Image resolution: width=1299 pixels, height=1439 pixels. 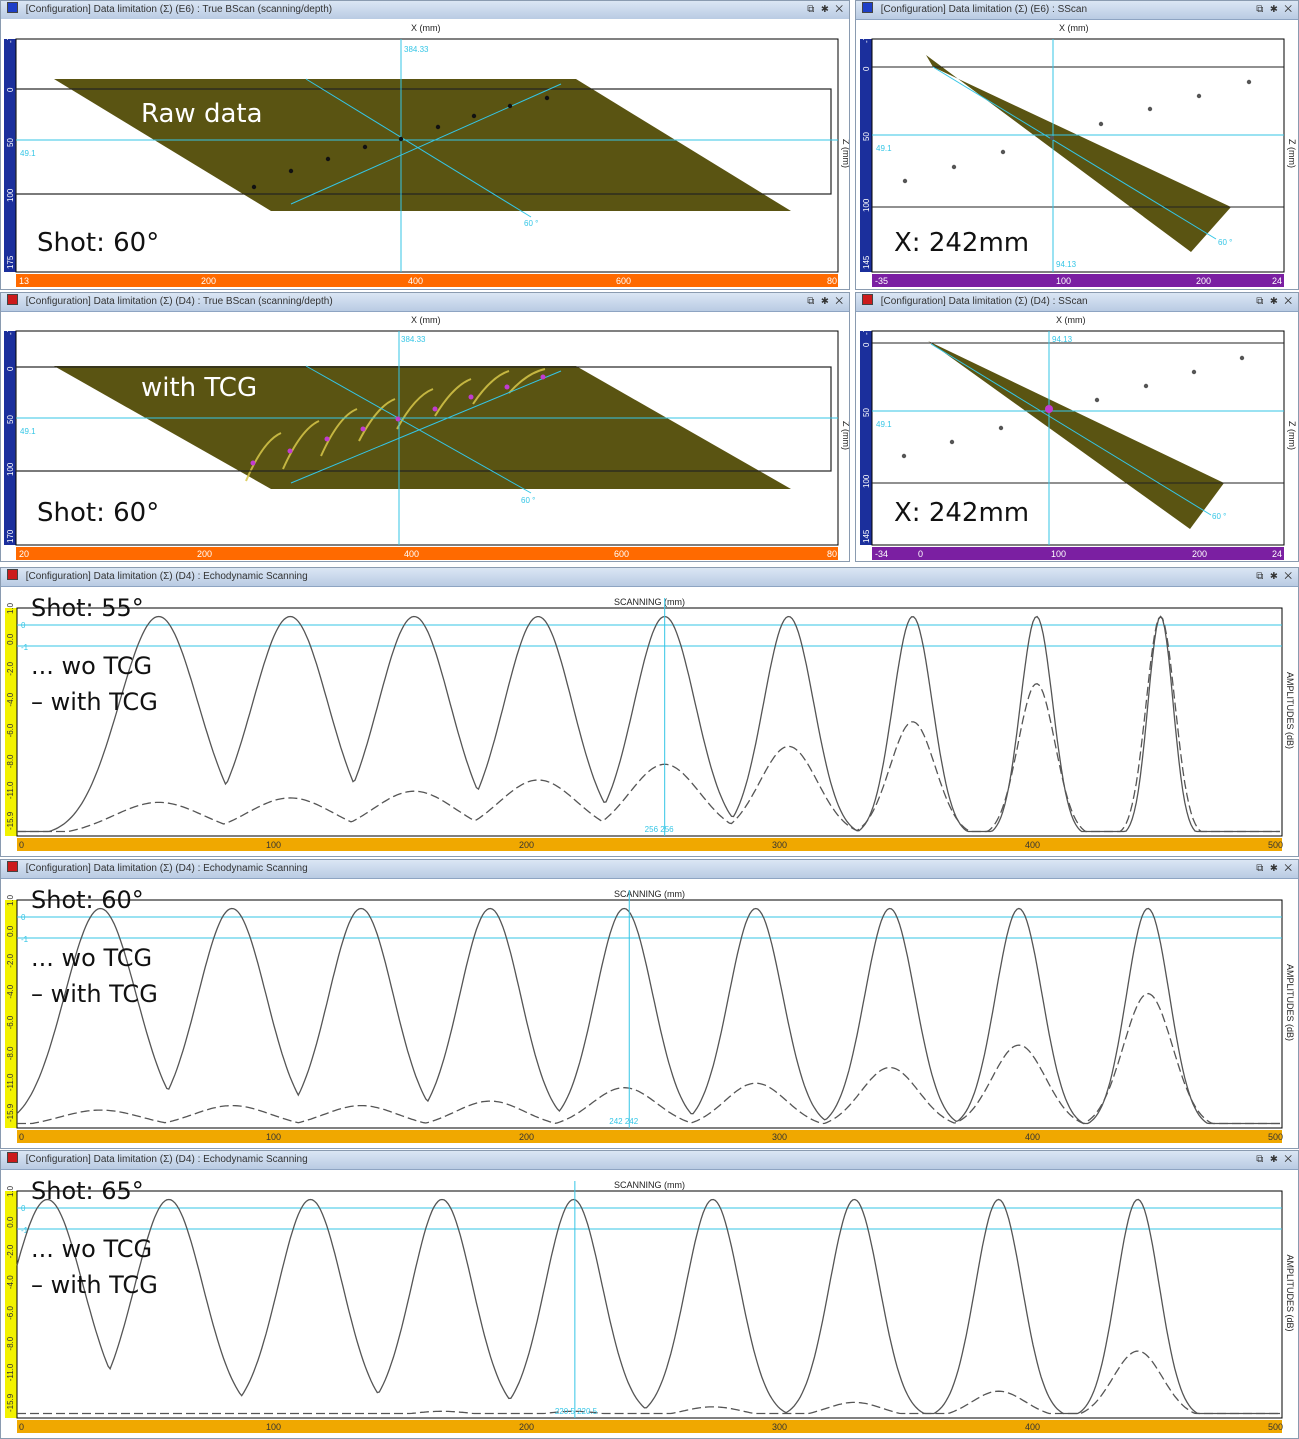 I want to click on y-tick: -6.0, so click(x=10, y=1022).